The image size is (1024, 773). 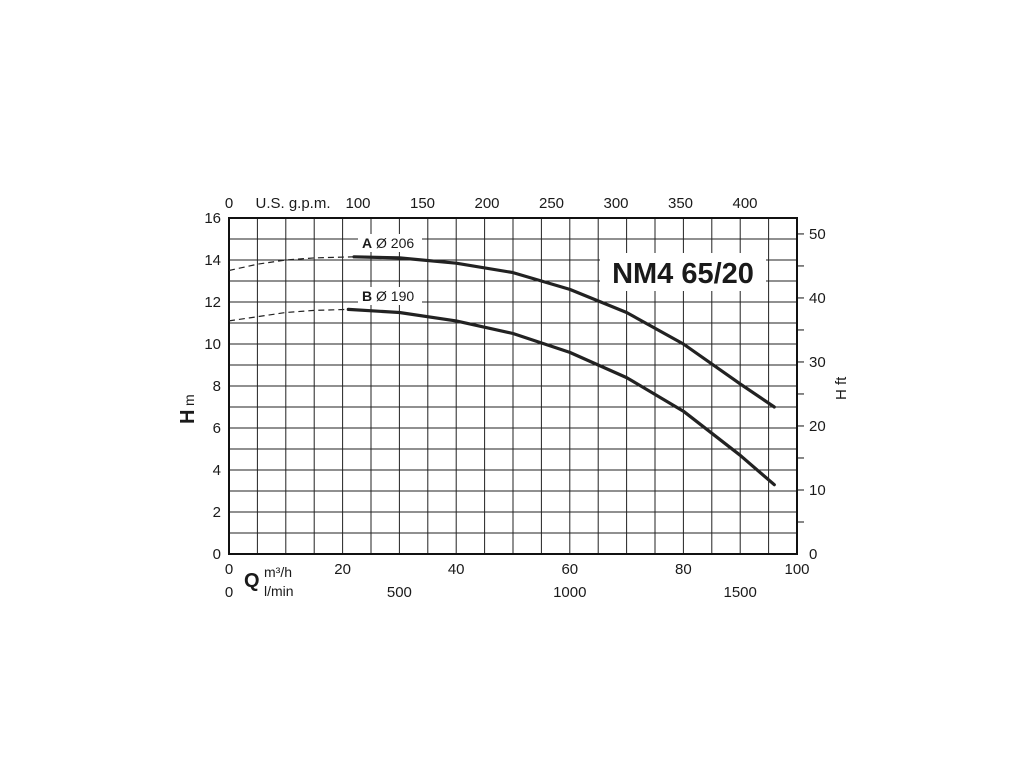 I want to click on x-tick-label-bottom: 60, so click(x=569, y=569).